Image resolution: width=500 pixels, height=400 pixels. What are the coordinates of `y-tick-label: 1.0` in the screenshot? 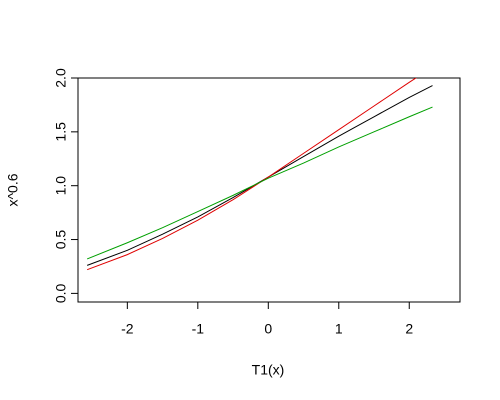 It's located at (61, 186).